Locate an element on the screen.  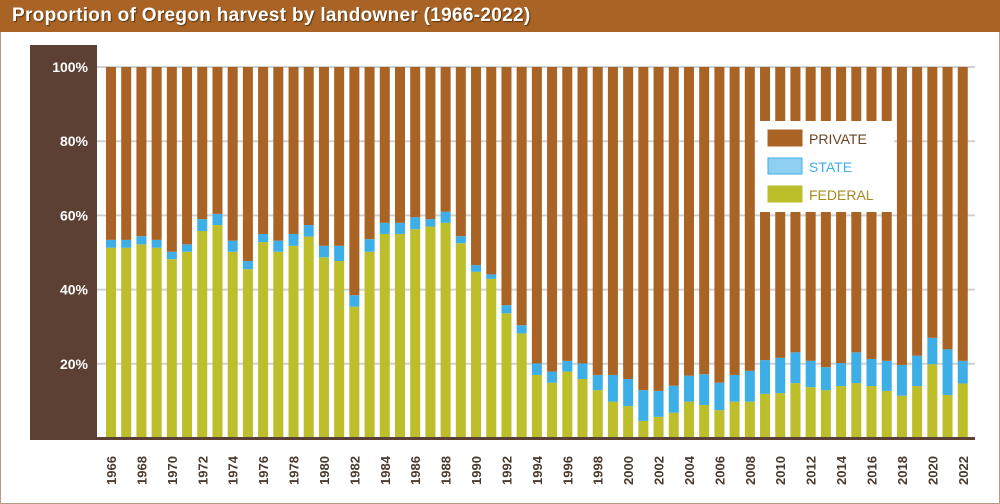
bar-state-1984 is located at coordinates (384, 228).